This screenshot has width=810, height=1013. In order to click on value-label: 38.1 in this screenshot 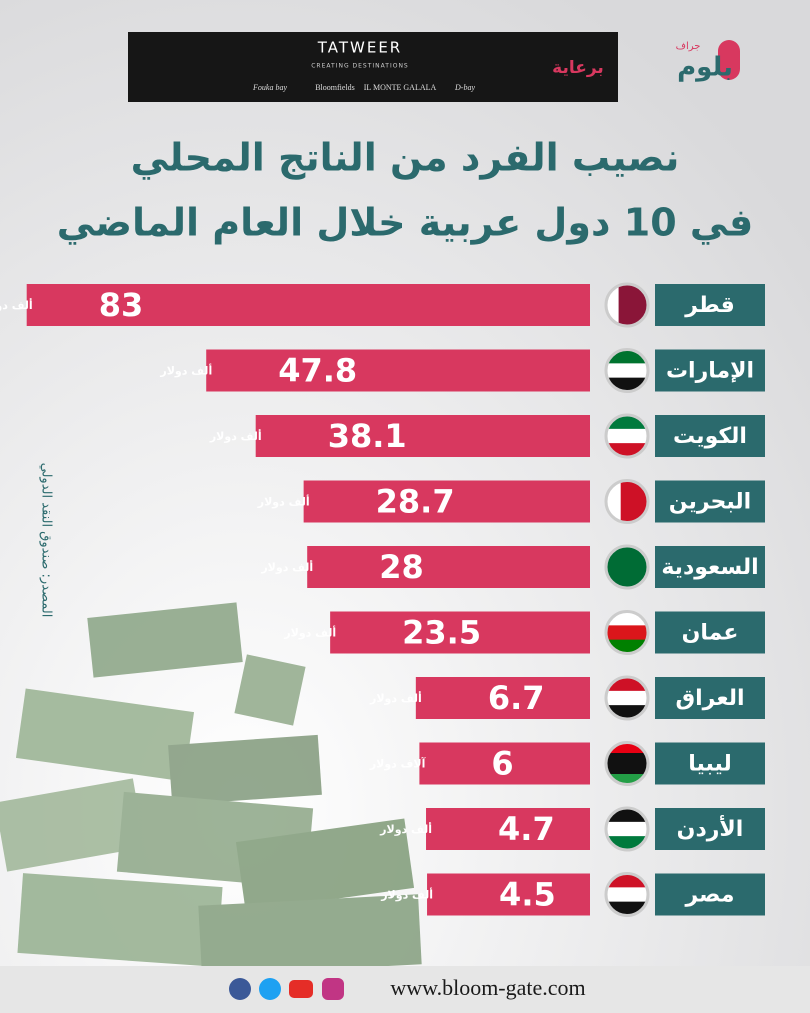, I will do `click(367, 436)`.